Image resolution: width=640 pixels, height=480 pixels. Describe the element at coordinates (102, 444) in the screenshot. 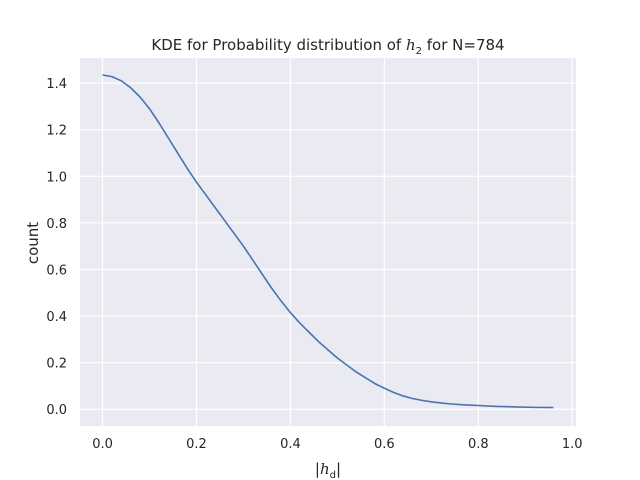

I see `x-tick-label: 0.0` at that location.